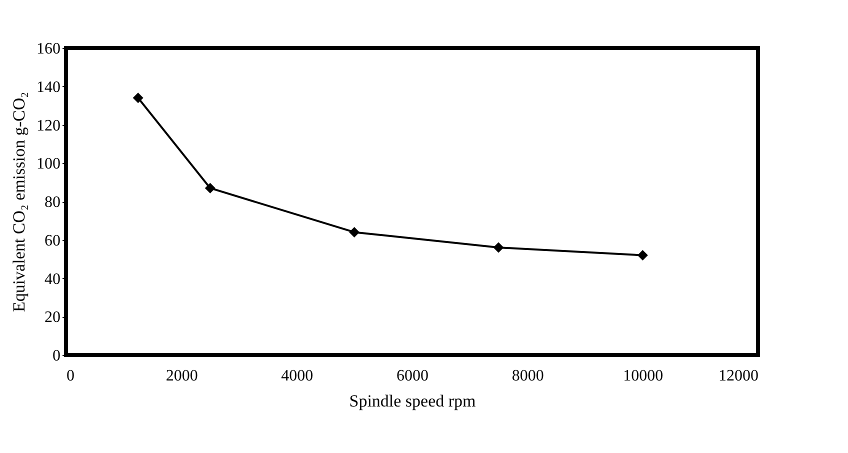 This screenshot has width=848, height=453. I want to click on x-tick-label: 4000, so click(297, 376).